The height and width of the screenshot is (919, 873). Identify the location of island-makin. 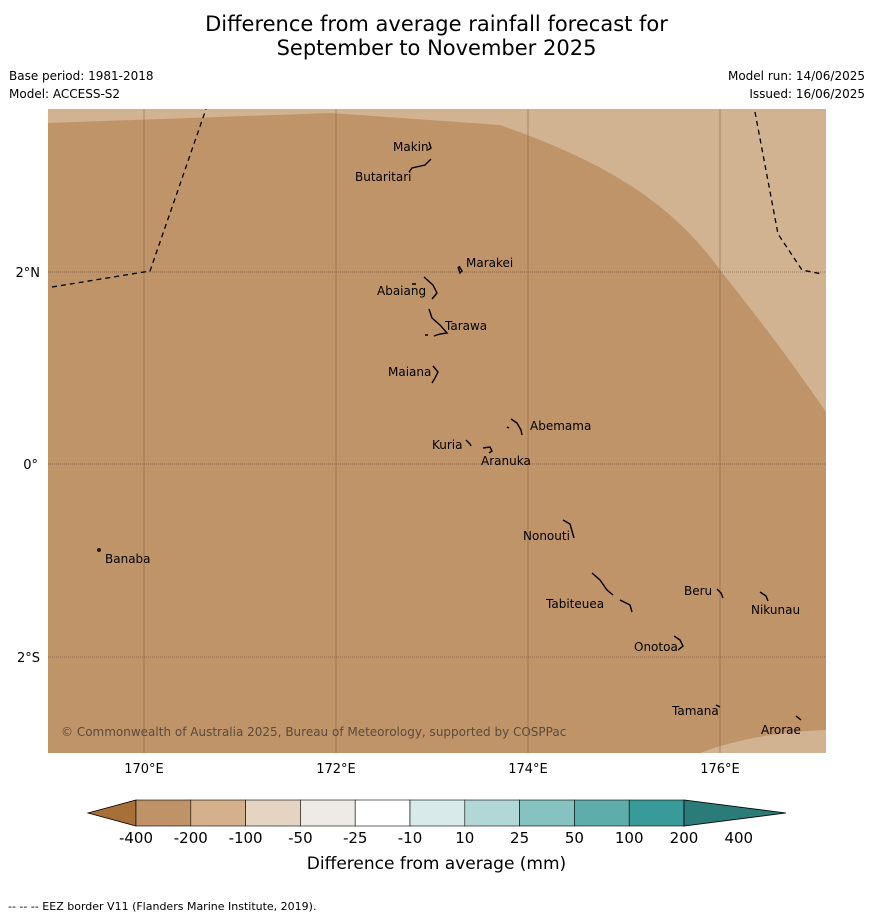
(429, 146).